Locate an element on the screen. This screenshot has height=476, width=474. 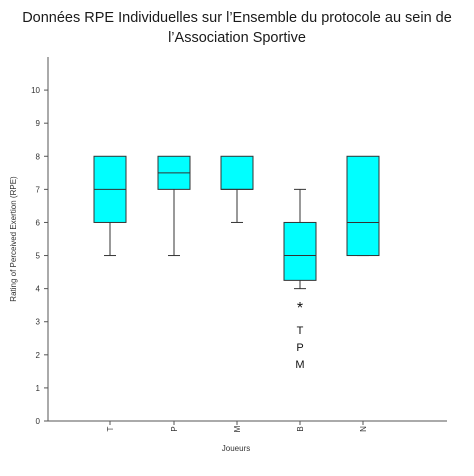
x-tick-label: P is located at coordinates (174, 428).